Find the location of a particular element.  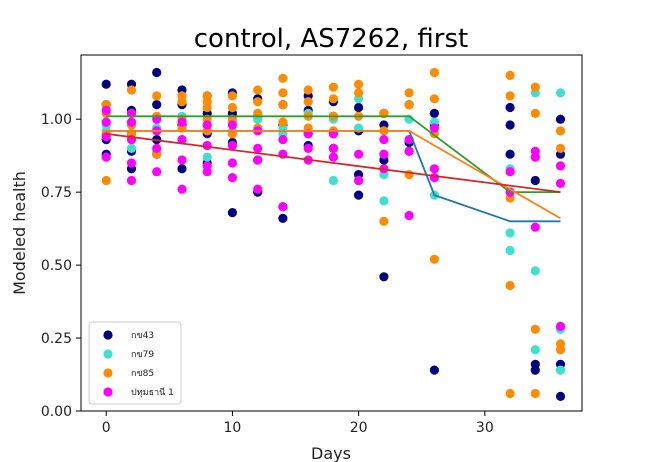

x-axis-ticks: 0 10 20 30 is located at coordinates (298, 423).